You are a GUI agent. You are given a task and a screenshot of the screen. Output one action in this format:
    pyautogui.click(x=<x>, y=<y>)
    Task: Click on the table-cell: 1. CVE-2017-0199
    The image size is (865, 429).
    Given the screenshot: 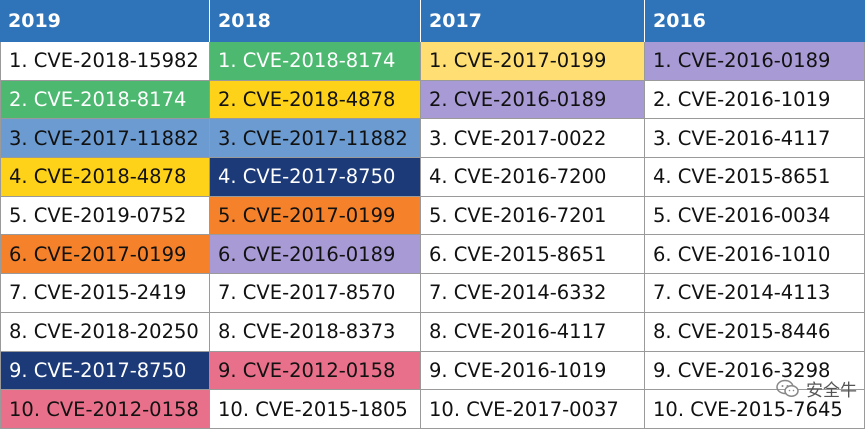 What is the action you would take?
    pyautogui.click(x=533, y=61)
    